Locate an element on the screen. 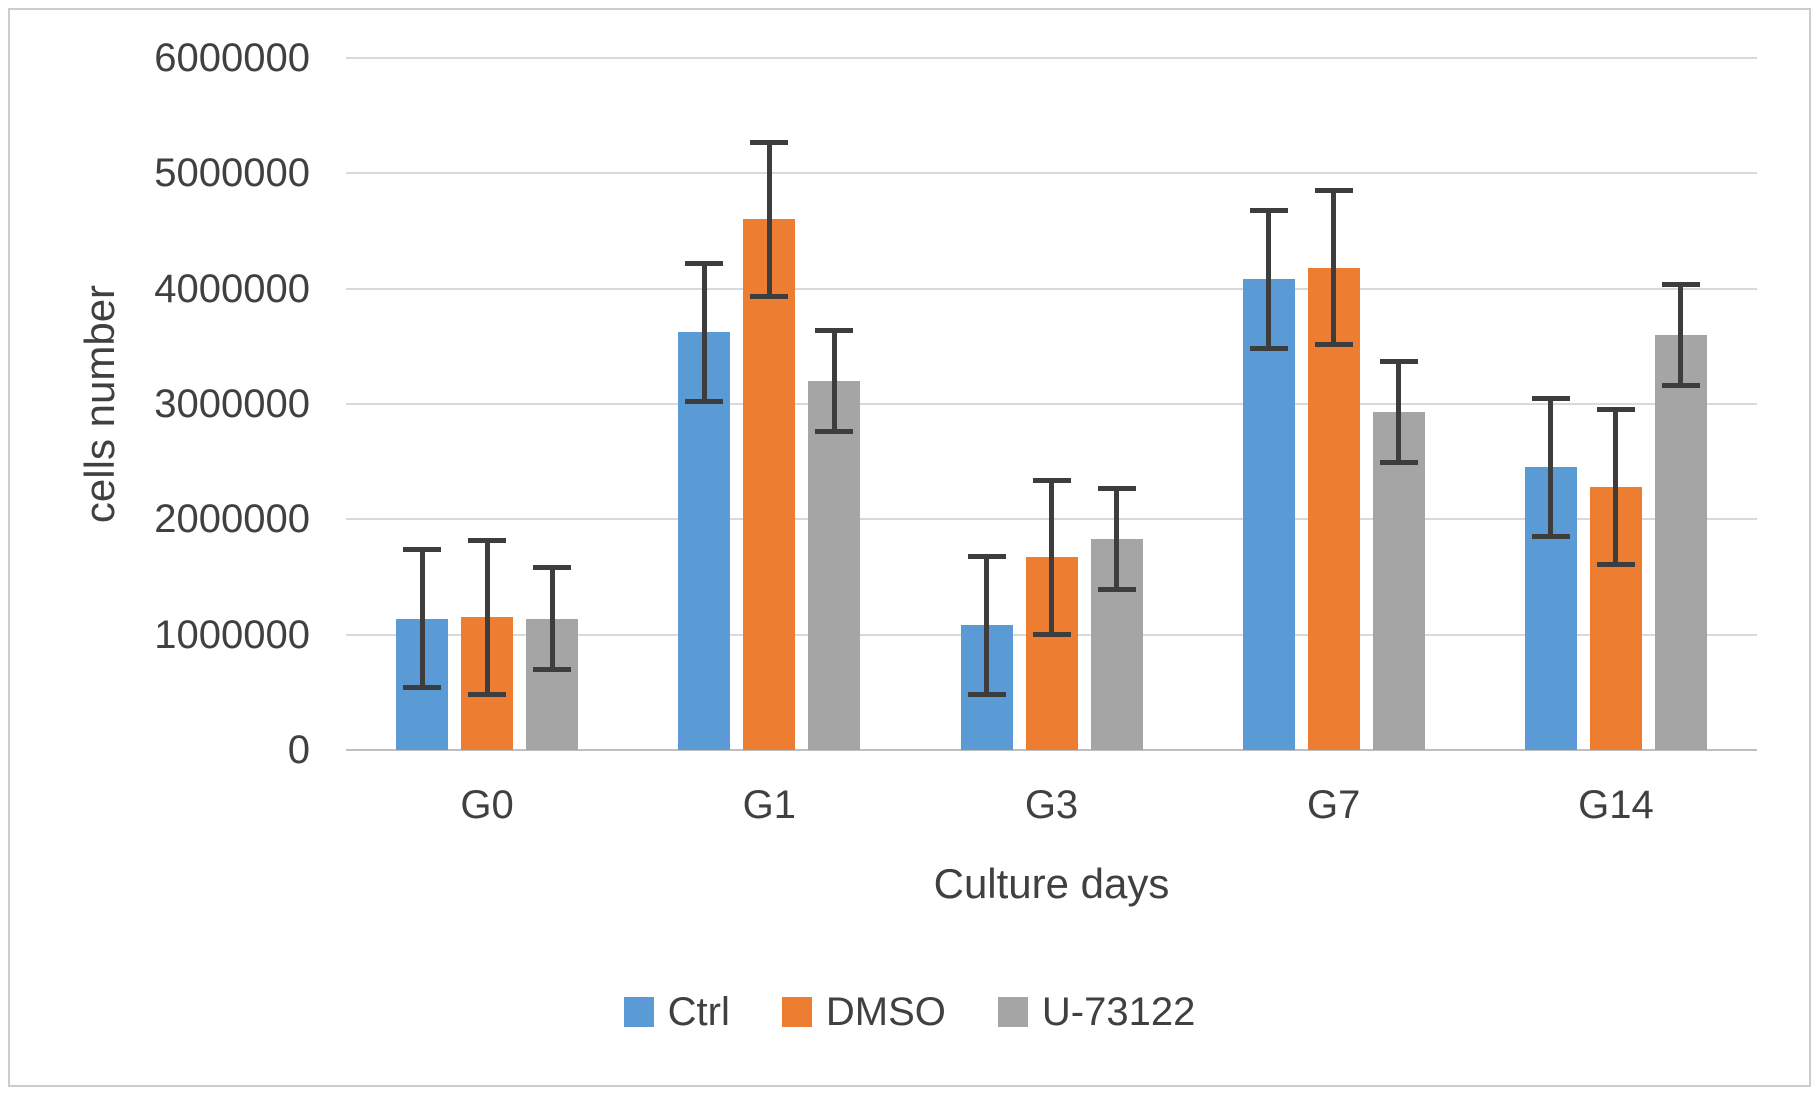  legend-item-ctrl: Ctrl is located at coordinates (676, 1012).